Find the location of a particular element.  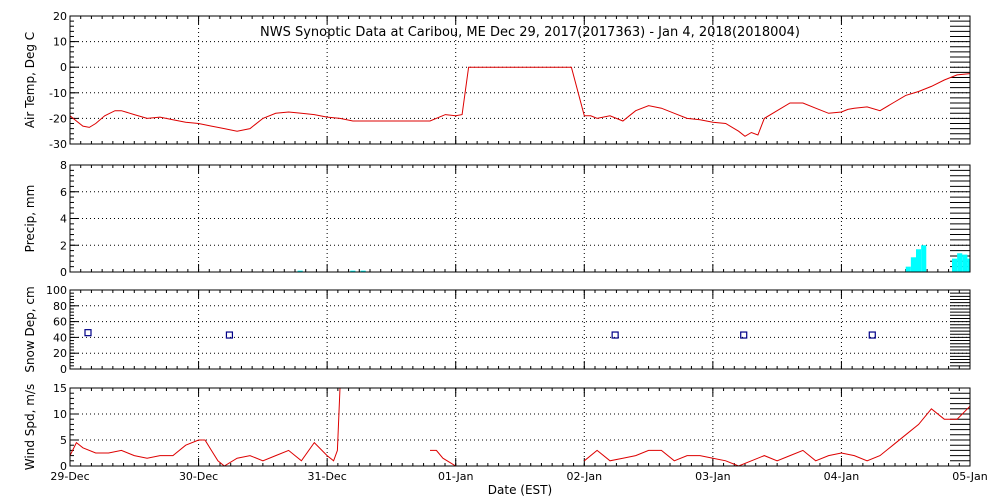

x-tick-label: 01-Jan is located at coordinates (456, 476).